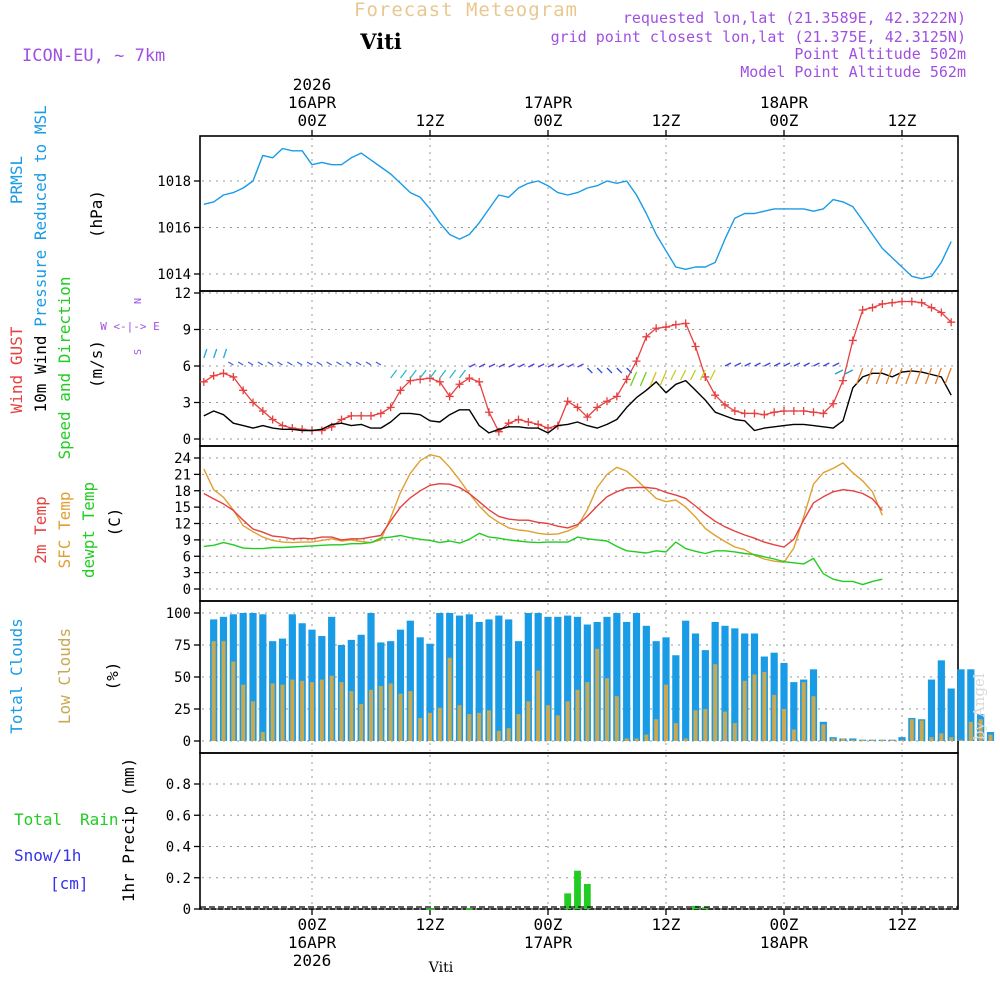 This screenshot has height=1004, width=1000. Describe the element at coordinates (784, 120) in the screenshot. I see `top-axis-label: 00Z` at that location.